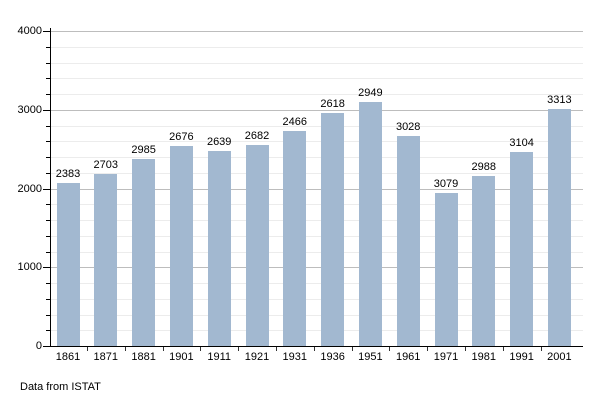 The image size is (600, 400). Describe the element at coordinates (257, 136) in the screenshot. I see `bar-value-label: 2682` at that location.